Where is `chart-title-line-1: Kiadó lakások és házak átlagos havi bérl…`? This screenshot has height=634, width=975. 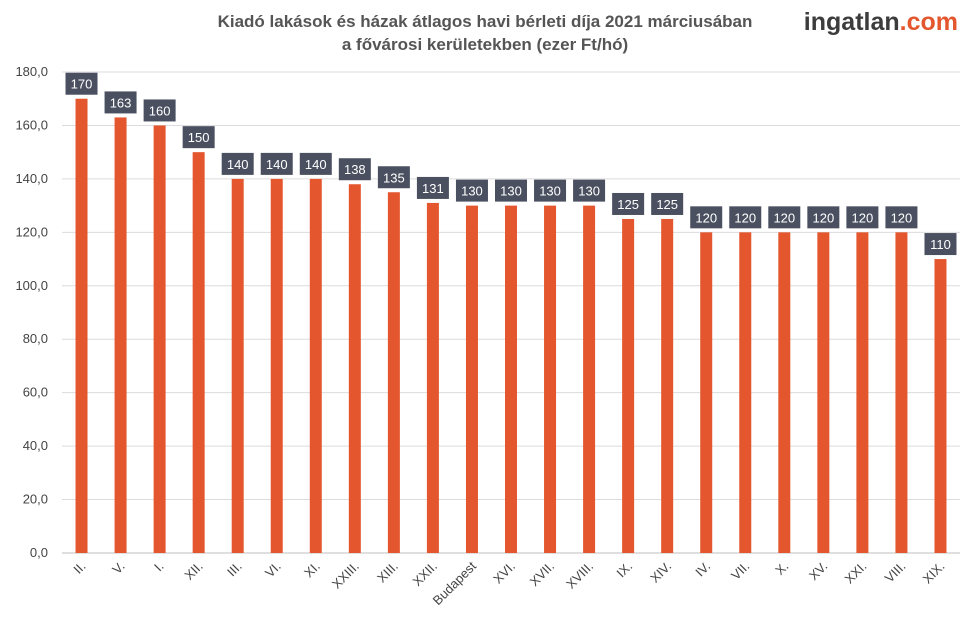
chart-title-line-1: Kiadó lakások és házak átlagos havi bérl… is located at coordinates (485, 21).